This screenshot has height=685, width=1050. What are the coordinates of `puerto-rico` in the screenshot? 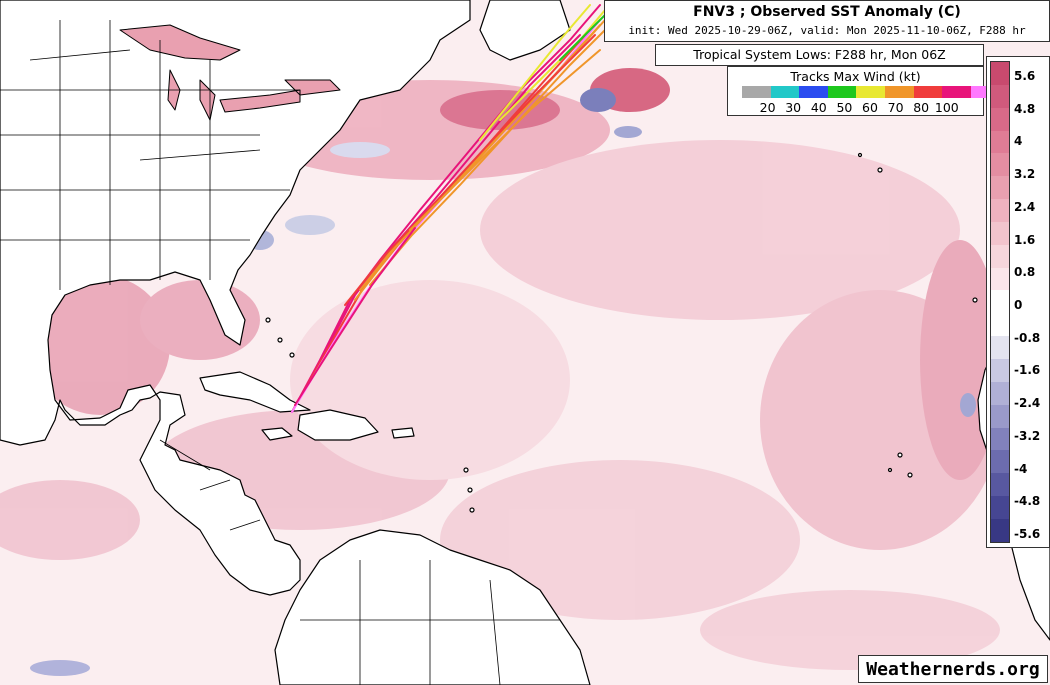 It's located at (403, 433).